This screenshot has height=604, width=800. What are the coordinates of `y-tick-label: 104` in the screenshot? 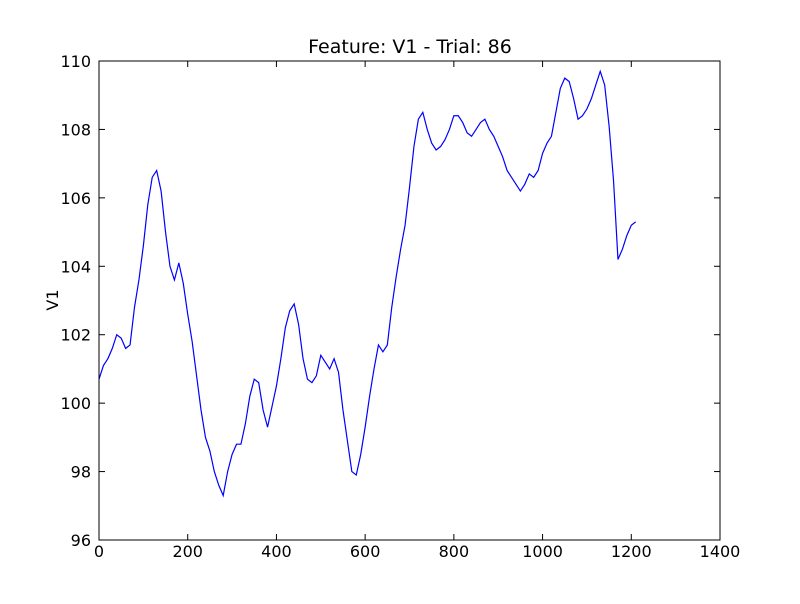 It's located at (75, 266).